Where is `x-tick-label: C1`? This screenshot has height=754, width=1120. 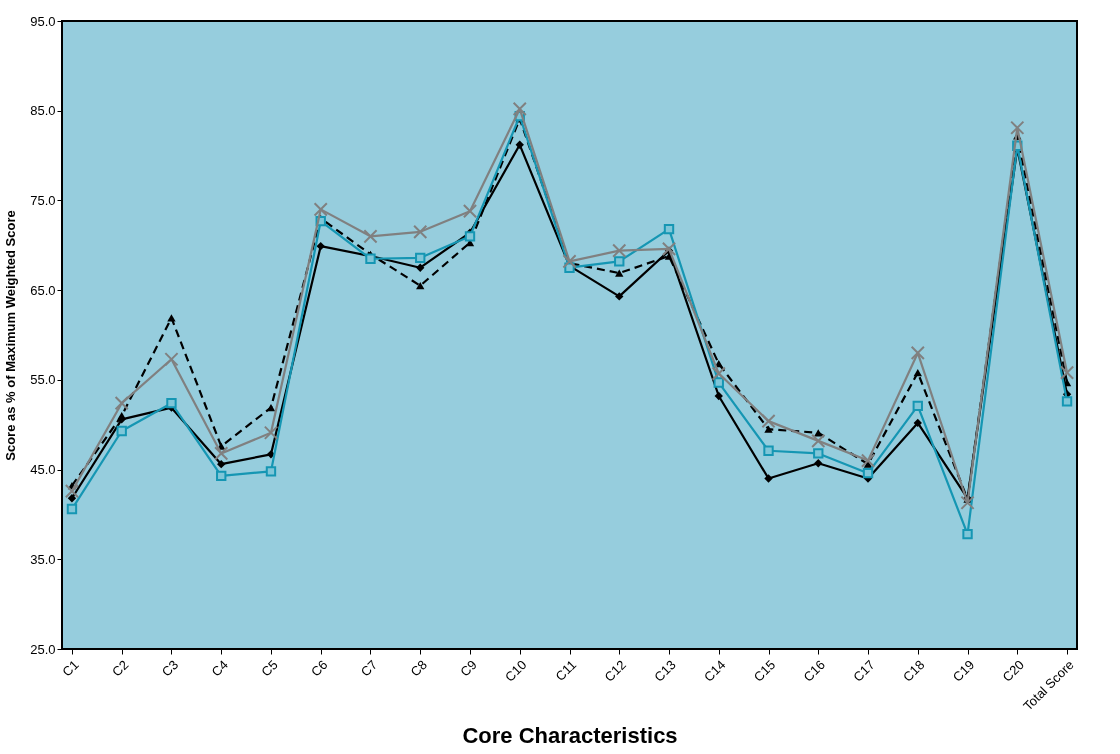 x-tick-label: C1 is located at coordinates (70, 668).